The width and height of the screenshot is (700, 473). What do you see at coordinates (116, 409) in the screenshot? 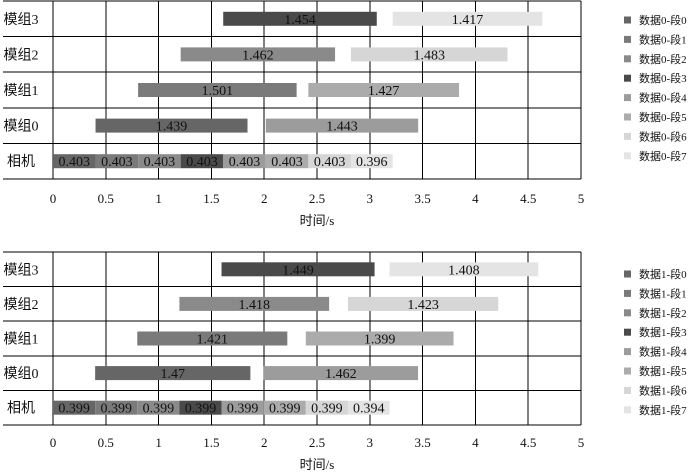
I see `value-label-seg1-camera: 0.399` at bounding box center [116, 409].